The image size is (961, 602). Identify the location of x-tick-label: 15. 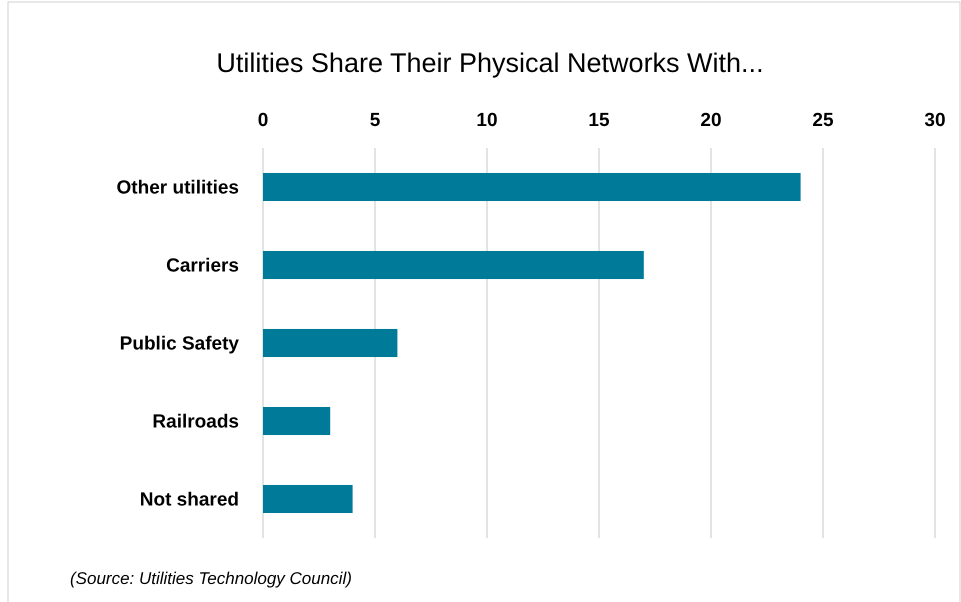
(599, 120).